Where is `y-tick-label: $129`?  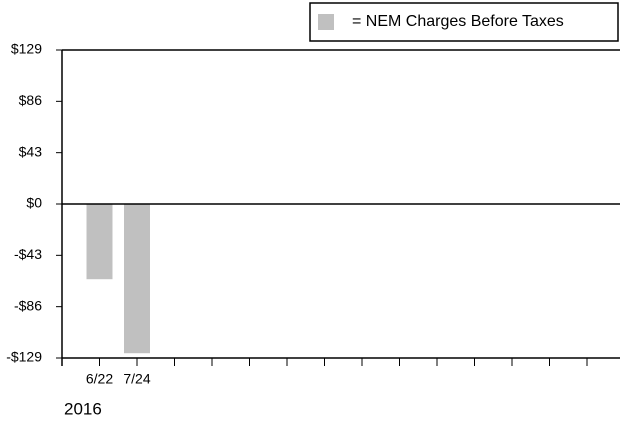 y-tick-label: $129 is located at coordinates (26, 49).